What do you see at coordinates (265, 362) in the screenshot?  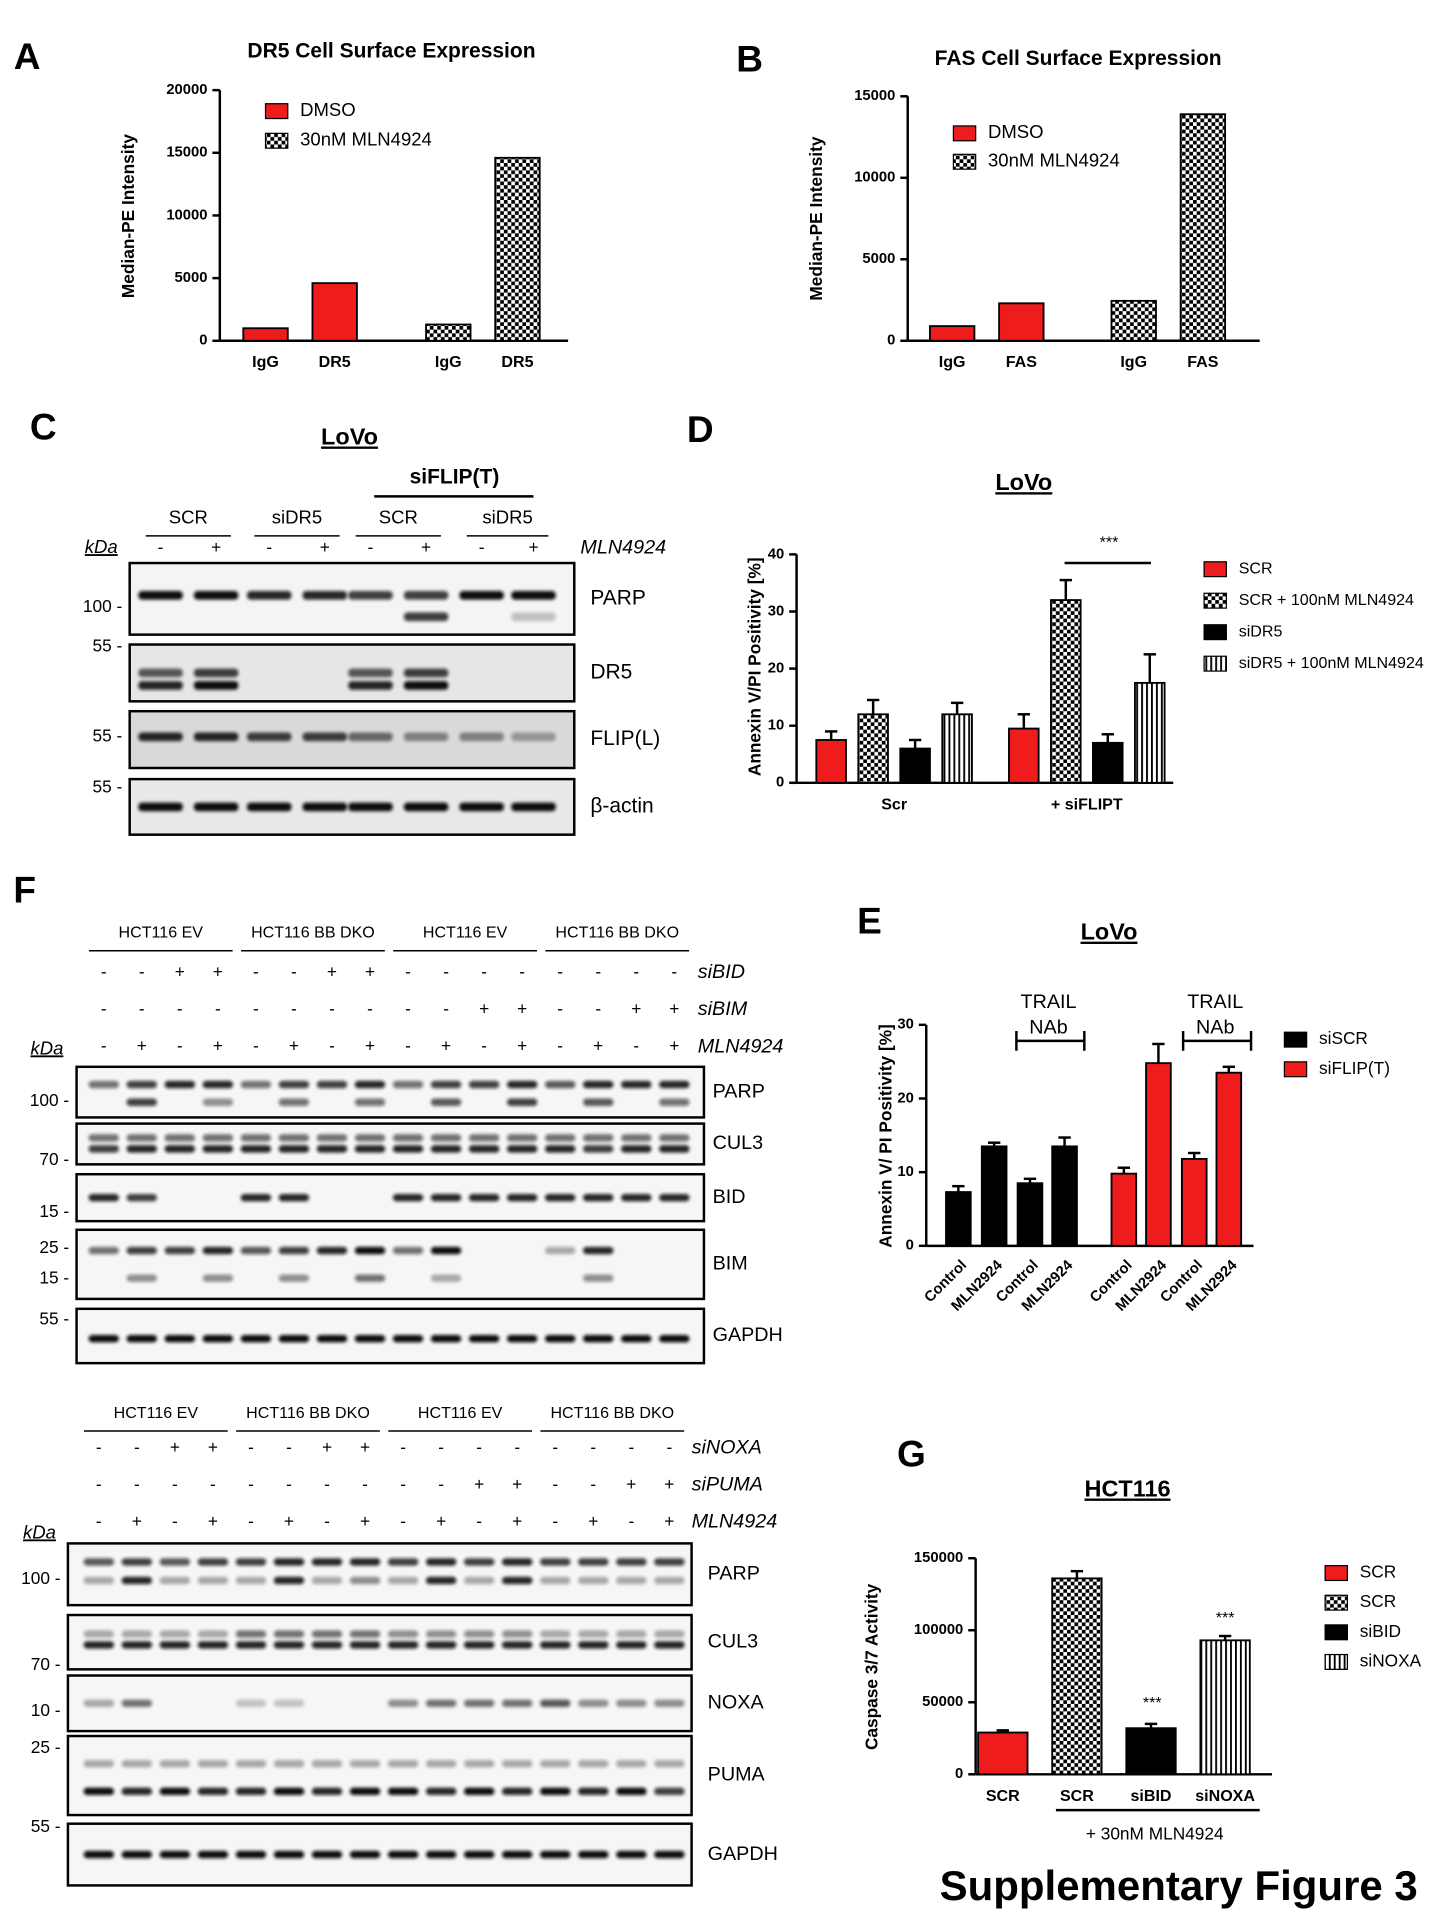 I see `x-tick-label: IgG` at bounding box center [265, 362].